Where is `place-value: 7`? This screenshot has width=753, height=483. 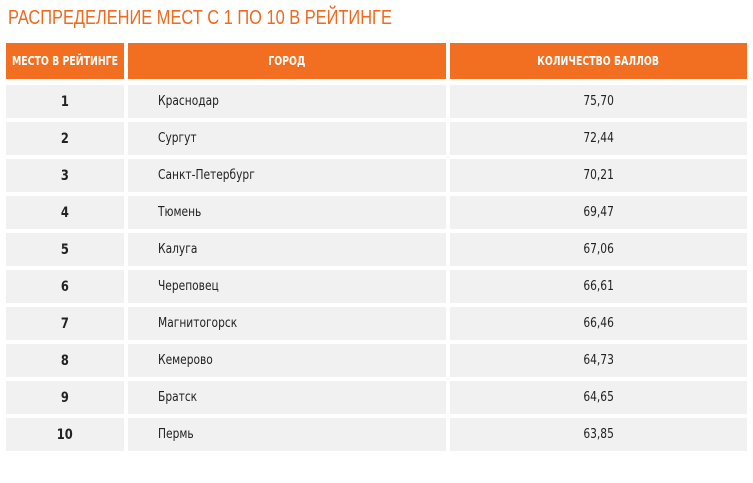
place-value: 7 is located at coordinates (65, 323).